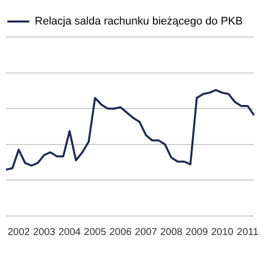  I want to click on x-tick-label: 2003, so click(44, 232).